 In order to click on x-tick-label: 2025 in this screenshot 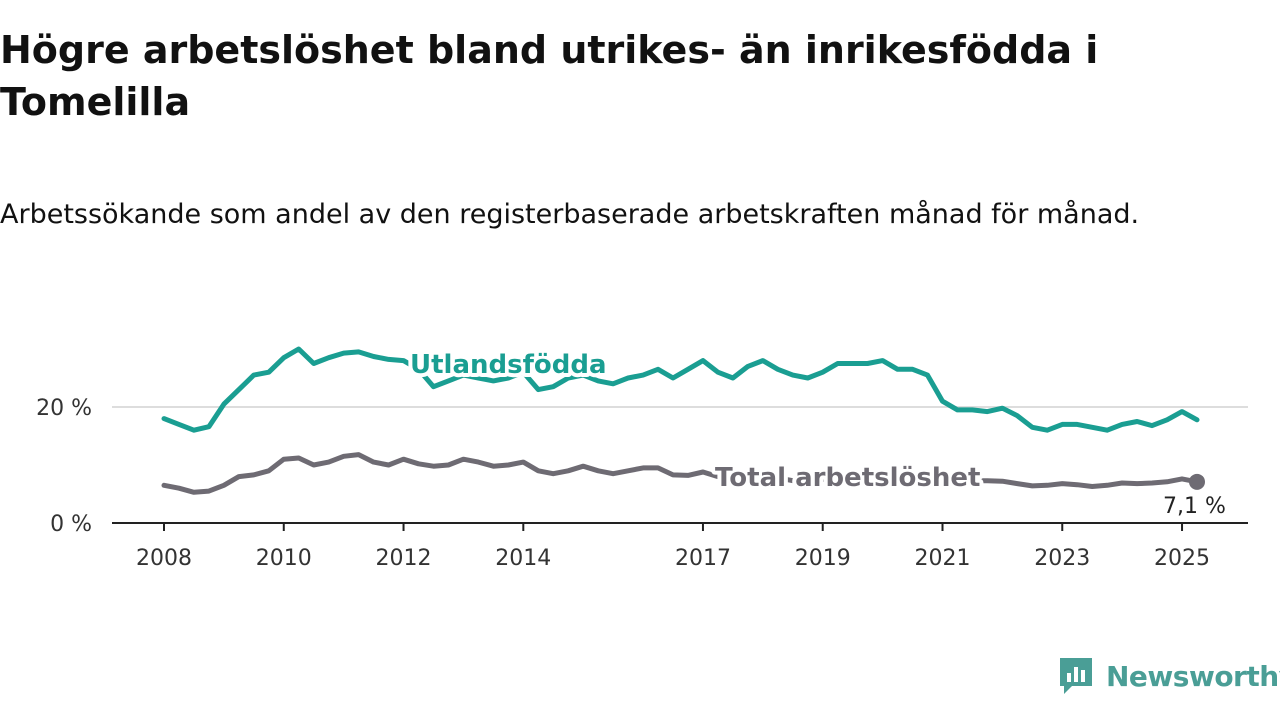, I will do `click(1182, 558)`.